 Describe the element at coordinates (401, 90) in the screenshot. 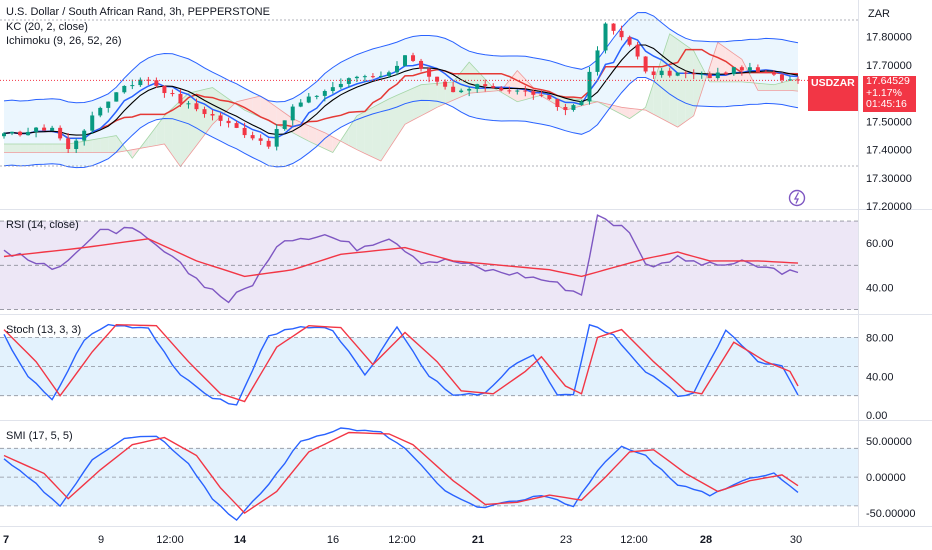

I see `kc-basis` at that location.